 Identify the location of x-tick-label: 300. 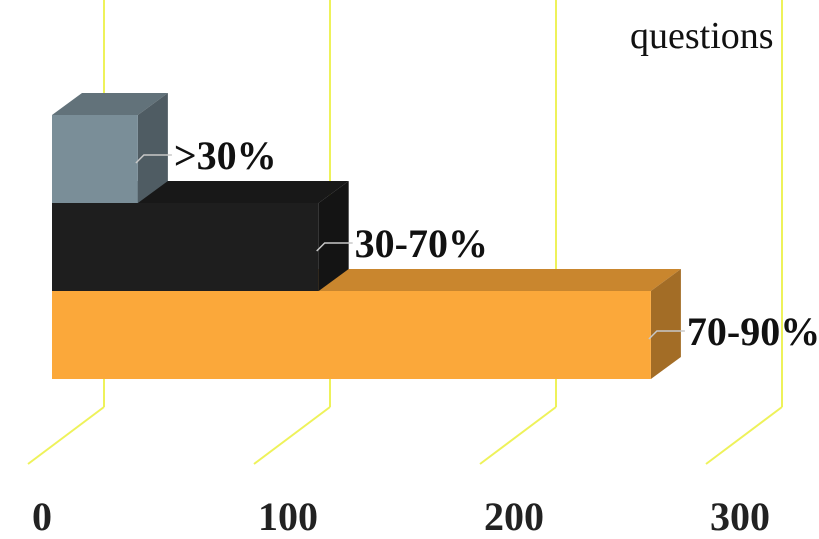
(740, 516).